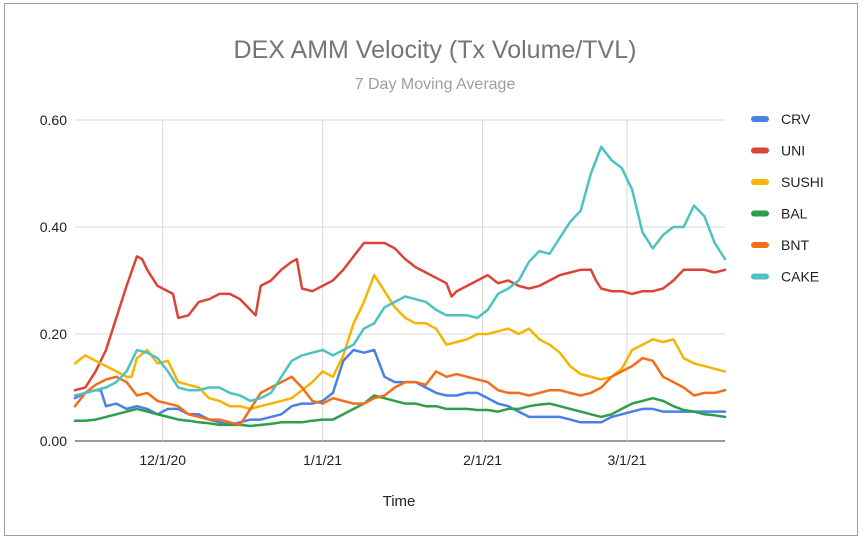 This screenshot has width=864, height=541. I want to click on x-tick-label: 3/1/21, so click(627, 460).